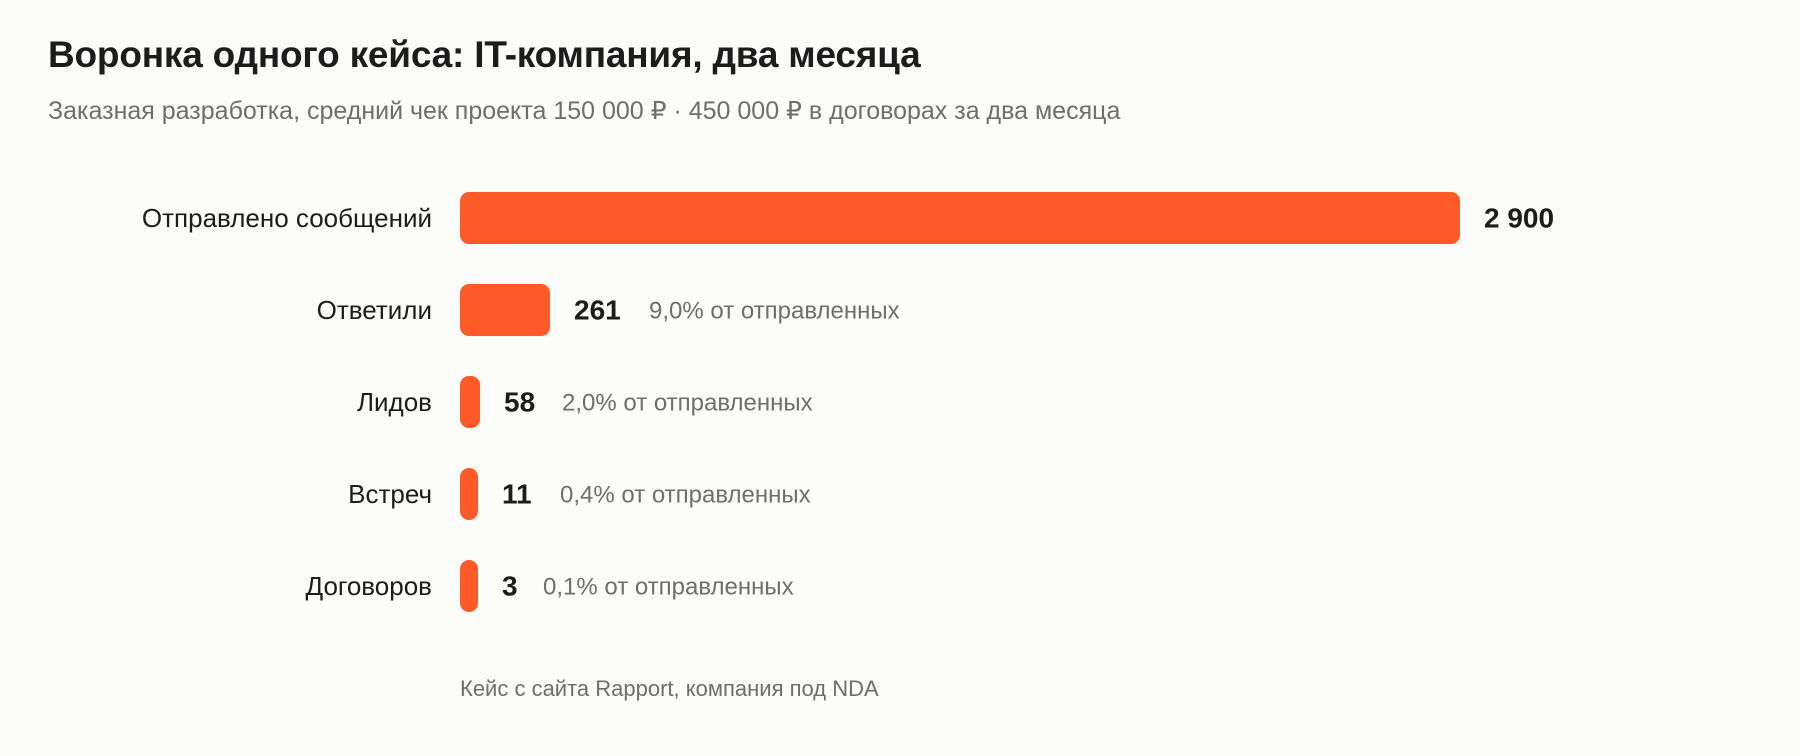 Image resolution: width=1800 pixels, height=756 pixels. What do you see at coordinates (510, 586) in the screenshot?
I see `value-label: 3` at bounding box center [510, 586].